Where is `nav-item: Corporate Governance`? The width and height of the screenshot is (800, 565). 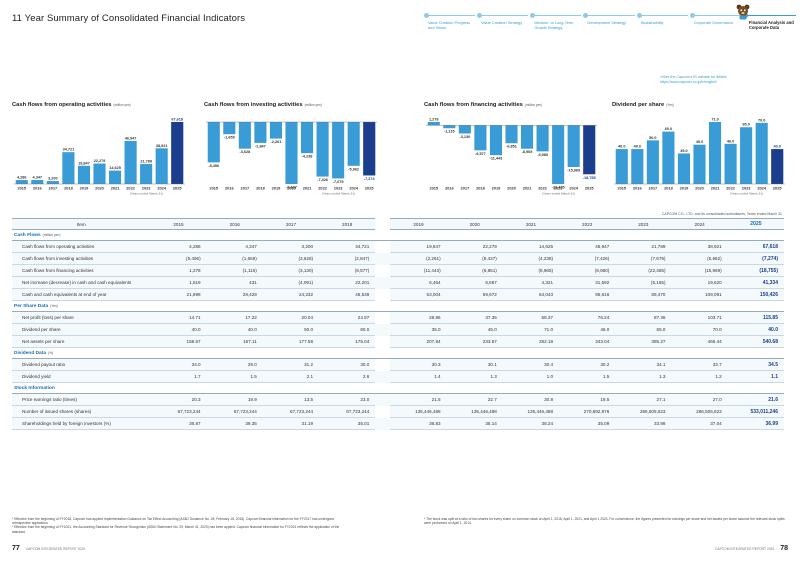
nav-item: Corporate Governance is located at coordinates (716, 27).